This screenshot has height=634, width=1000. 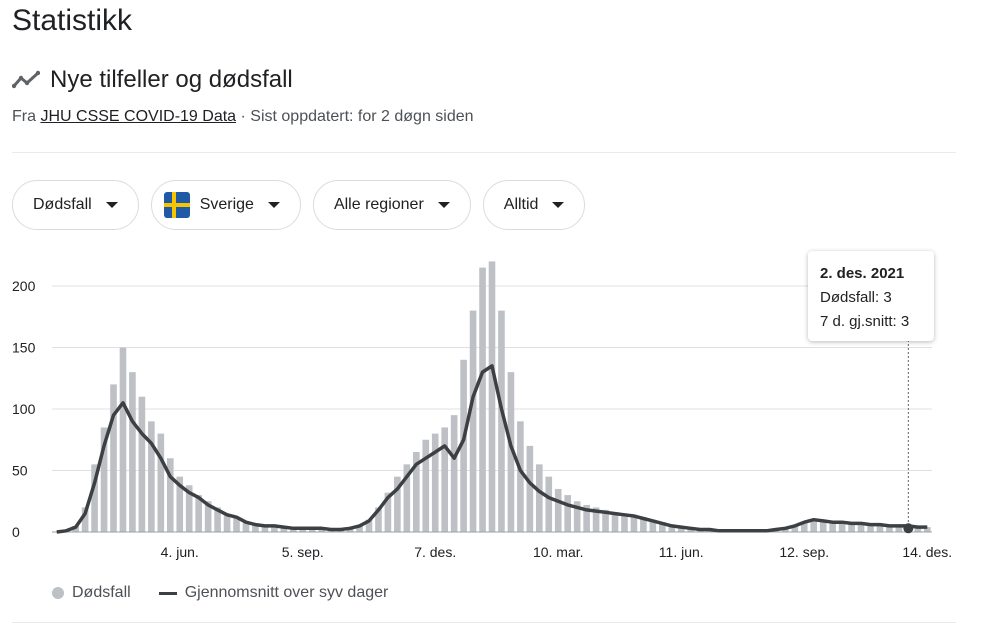 I want to click on country-dropdown: Sverige, so click(x=225, y=205).